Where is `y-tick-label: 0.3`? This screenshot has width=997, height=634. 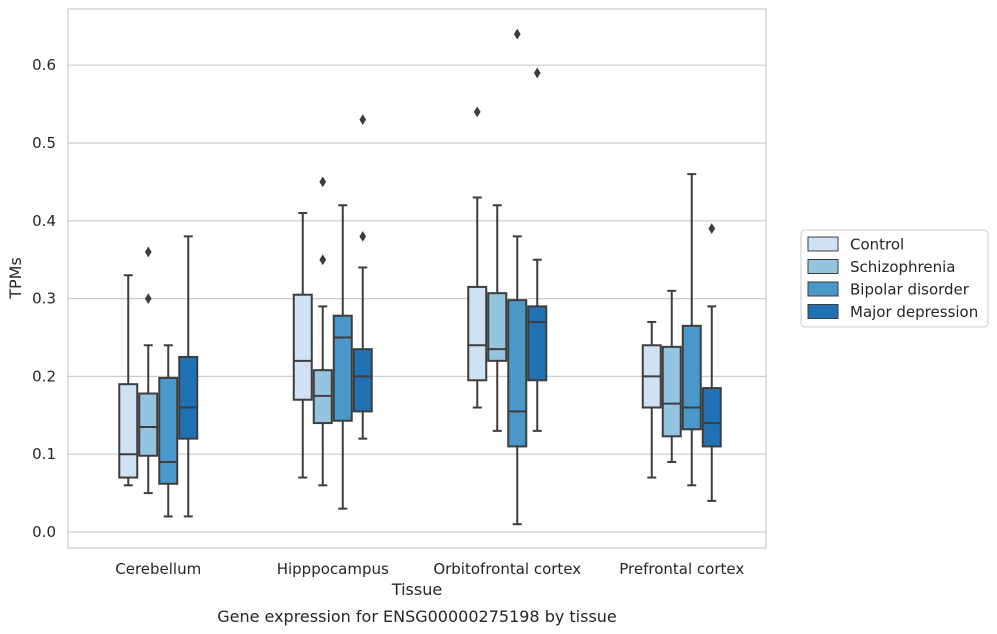
y-tick-label: 0.3 is located at coordinates (44, 299).